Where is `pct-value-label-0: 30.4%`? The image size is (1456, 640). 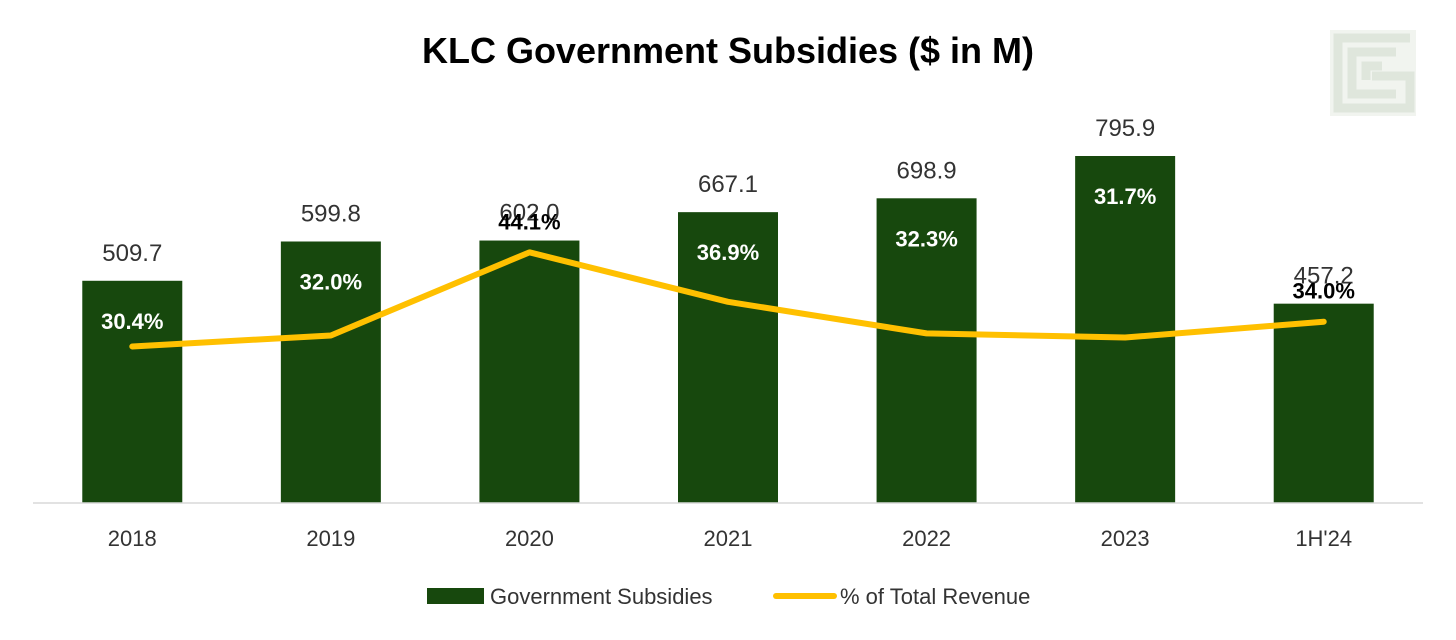
pct-value-label-0: 30.4% is located at coordinates (132, 321).